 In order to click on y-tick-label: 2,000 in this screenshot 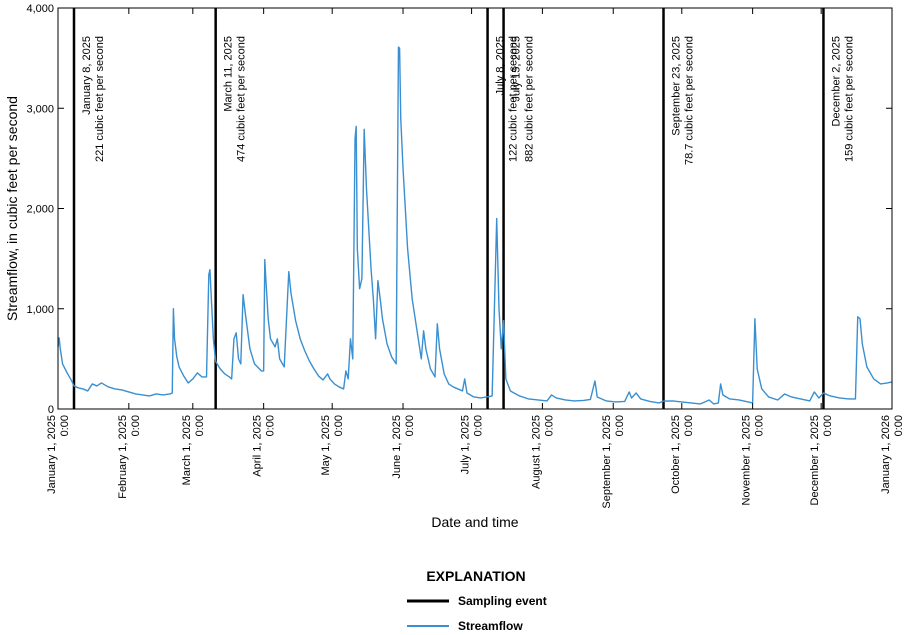, I will do `click(40, 210)`.